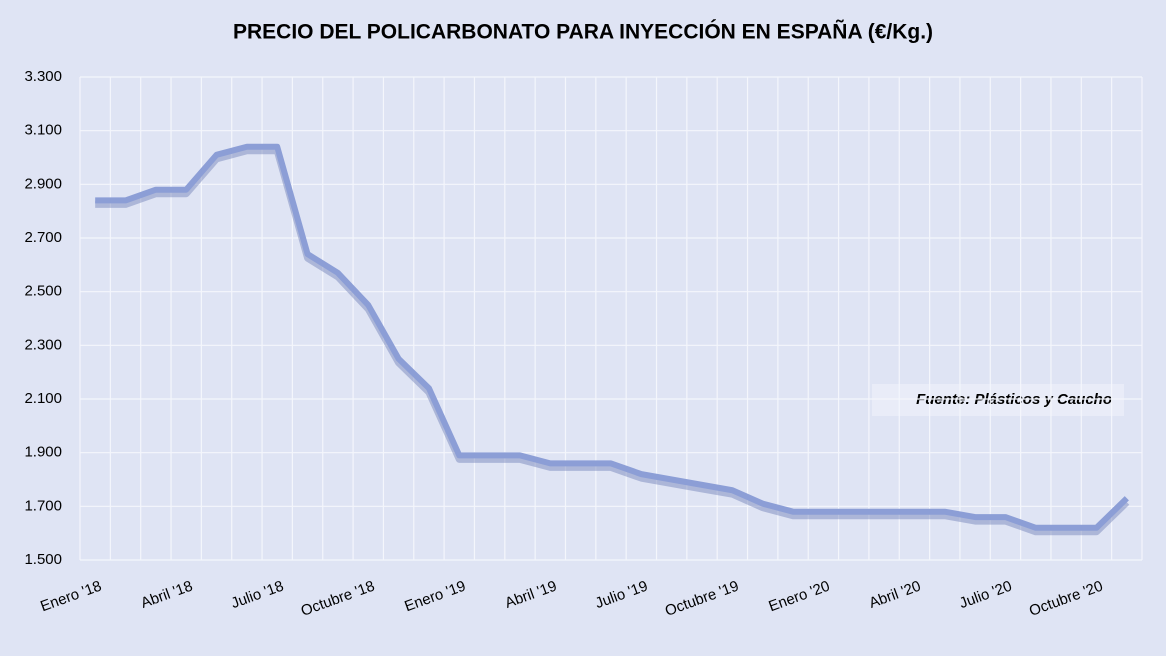  I want to click on y-tick-label: 2.300, so click(43, 344).